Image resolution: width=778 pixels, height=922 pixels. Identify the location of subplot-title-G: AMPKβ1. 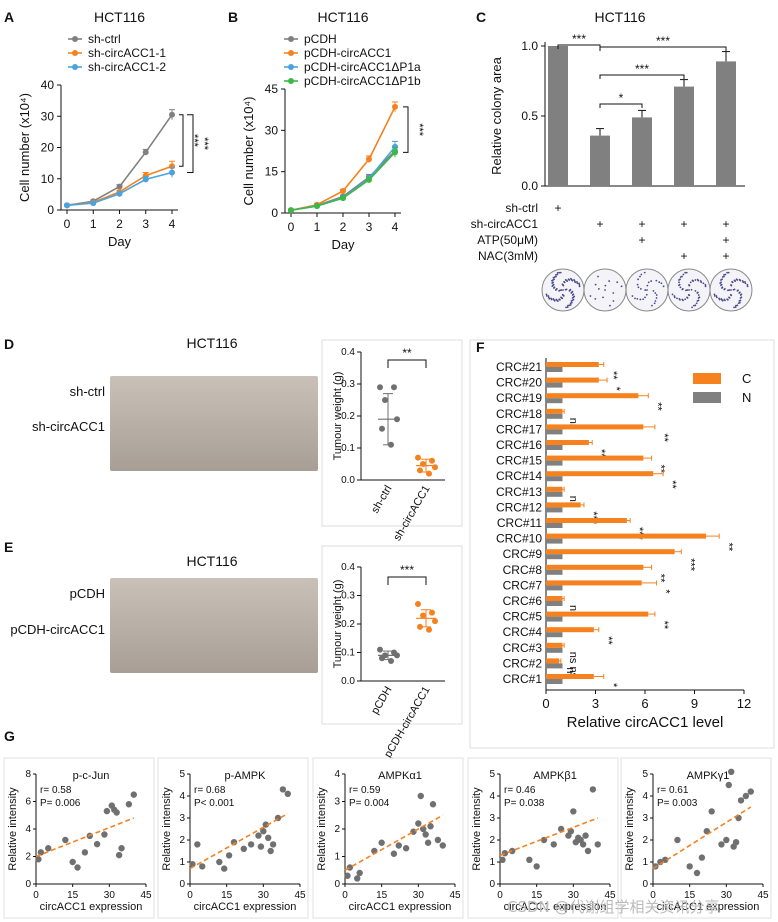
(555, 776).